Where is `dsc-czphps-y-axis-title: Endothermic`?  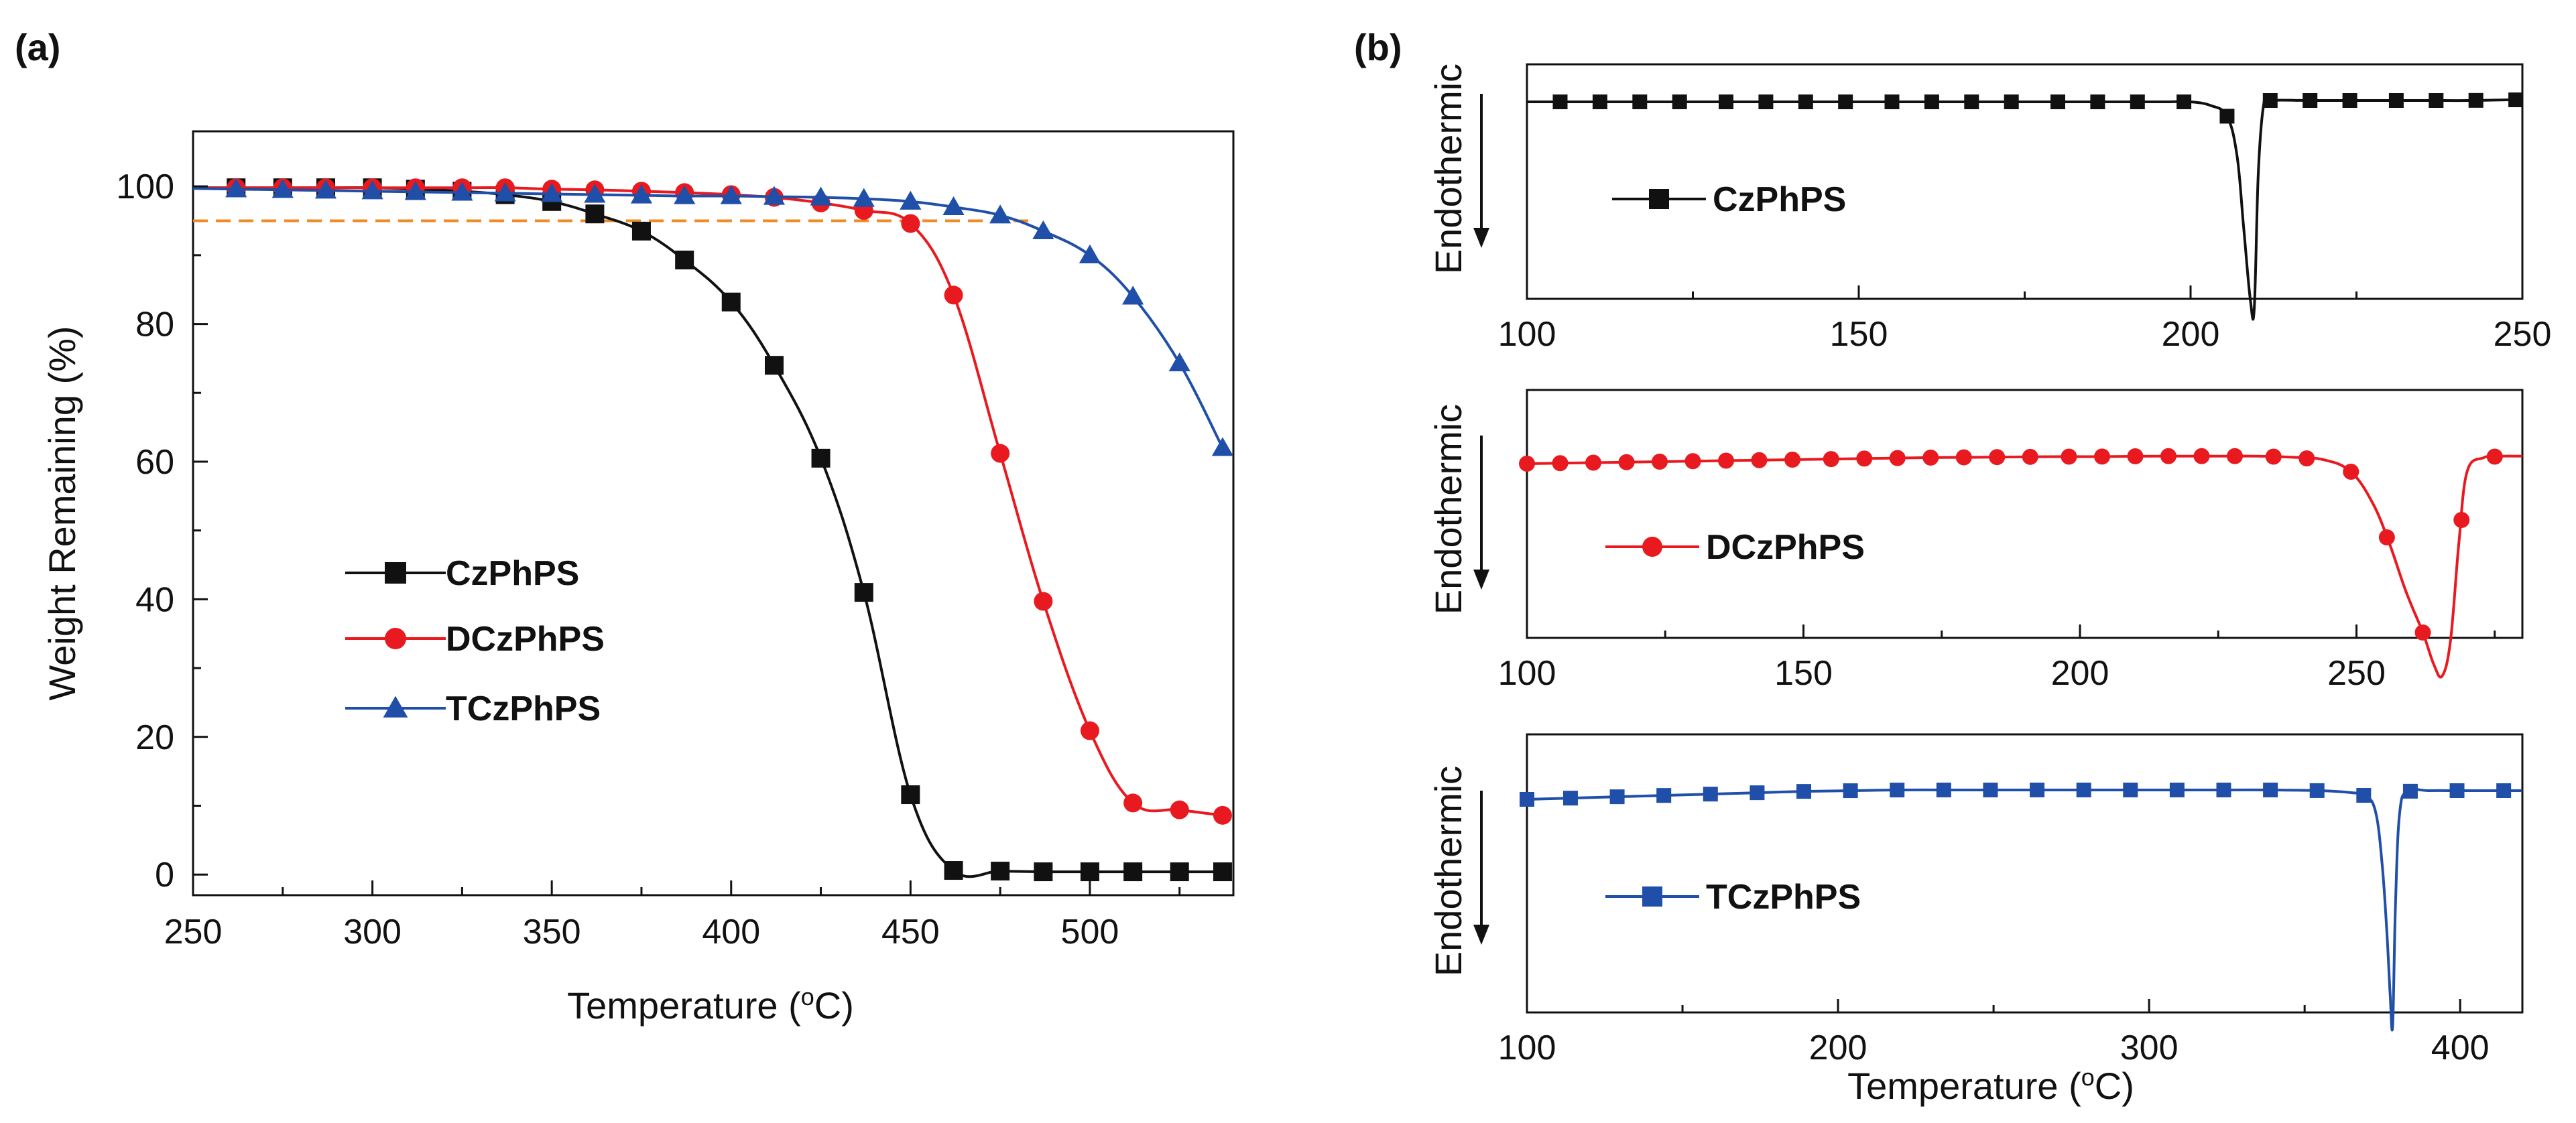
dsc-czphps-y-axis-title: Endothermic is located at coordinates (1448, 169).